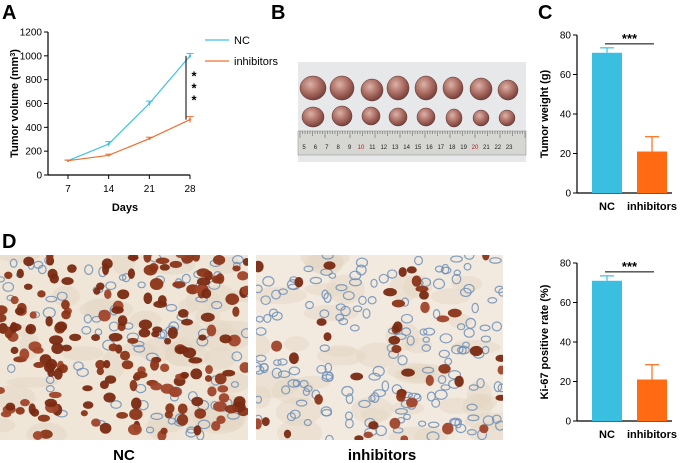 This screenshot has height=463, width=685. I want to click on ki67-micrograph-inhibitors, so click(379, 347).